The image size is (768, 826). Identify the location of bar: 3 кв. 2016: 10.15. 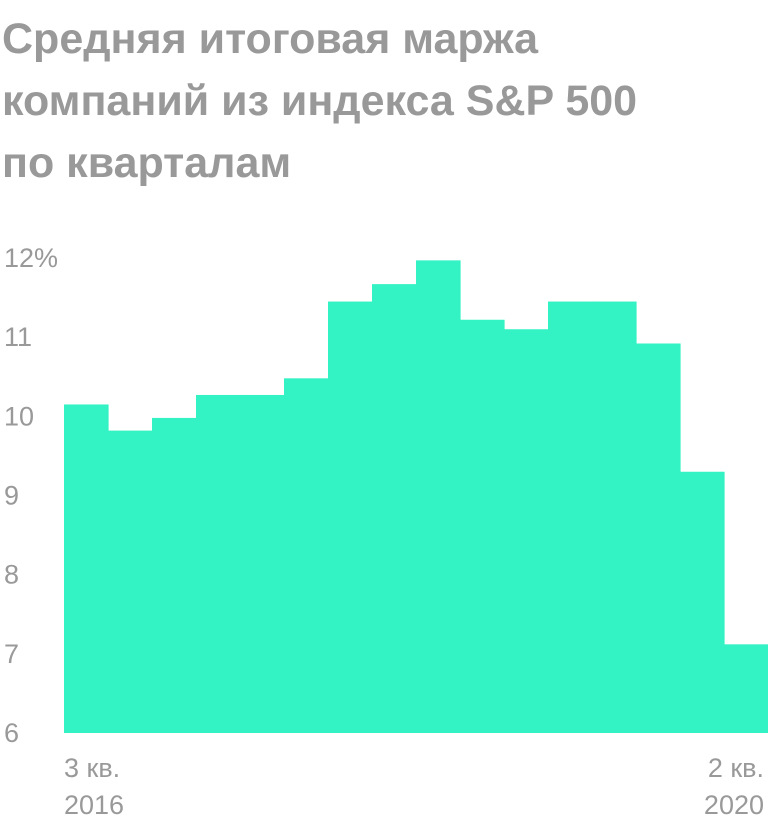
(86, 568).